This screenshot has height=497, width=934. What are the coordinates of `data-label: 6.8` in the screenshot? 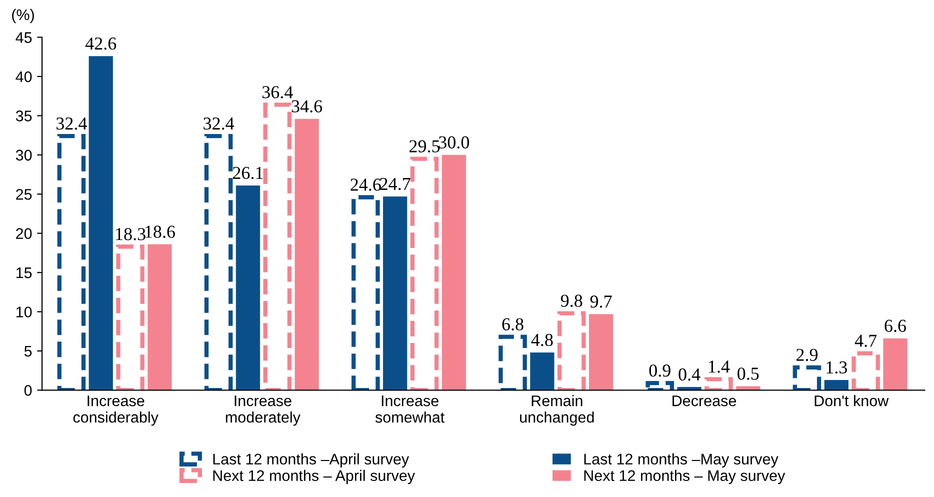 It's located at (513, 324).